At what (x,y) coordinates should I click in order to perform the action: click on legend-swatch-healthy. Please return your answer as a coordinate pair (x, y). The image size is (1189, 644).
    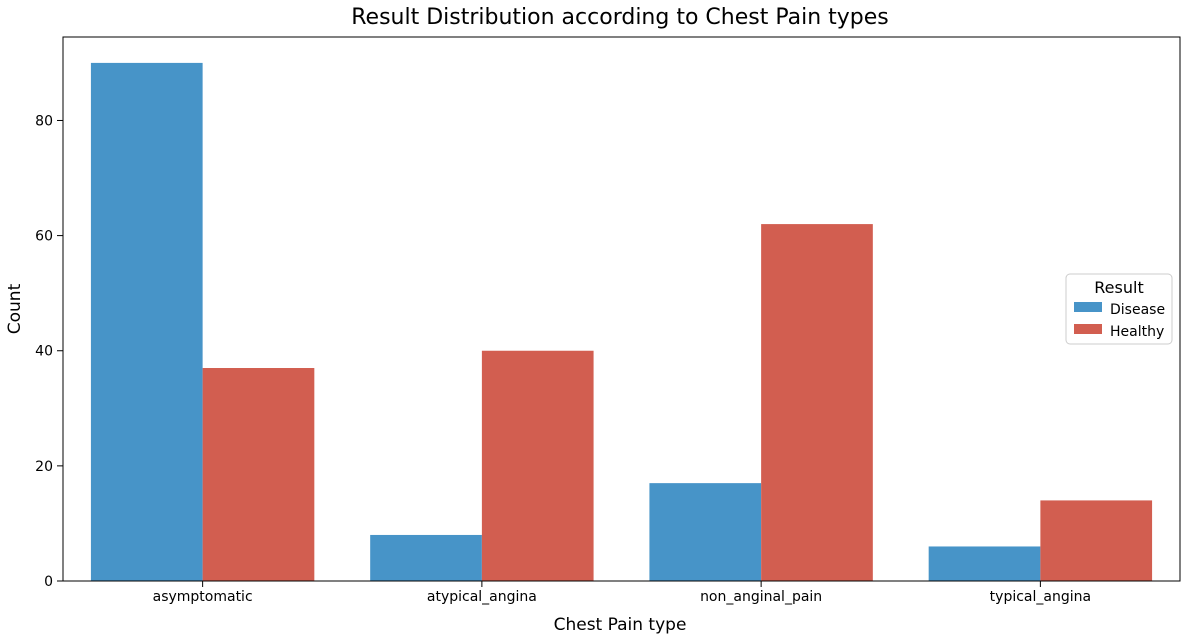
    Looking at the image, I should click on (1088, 329).